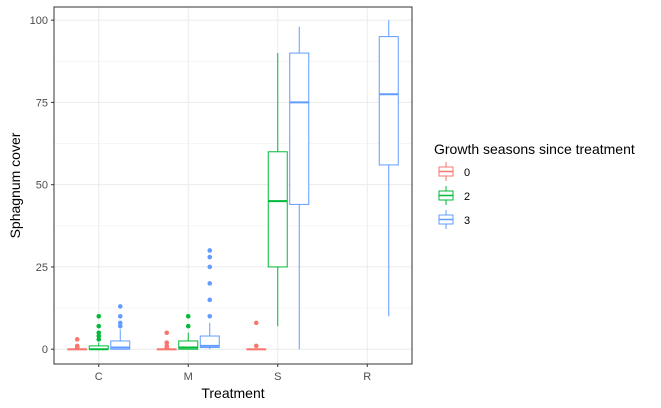  I want to click on y-tick-label: 100, so click(39, 21).